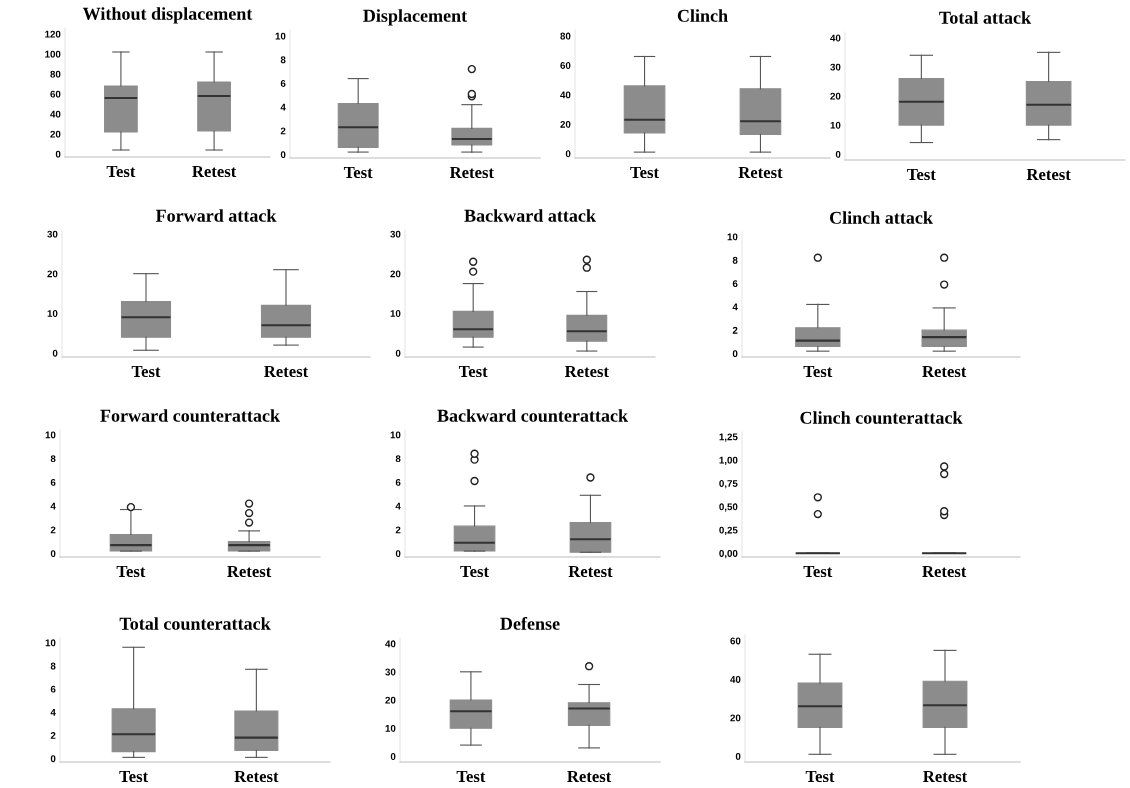 This screenshot has height=788, width=1130. I want to click on y-tick-label: 1,25, so click(728, 437).